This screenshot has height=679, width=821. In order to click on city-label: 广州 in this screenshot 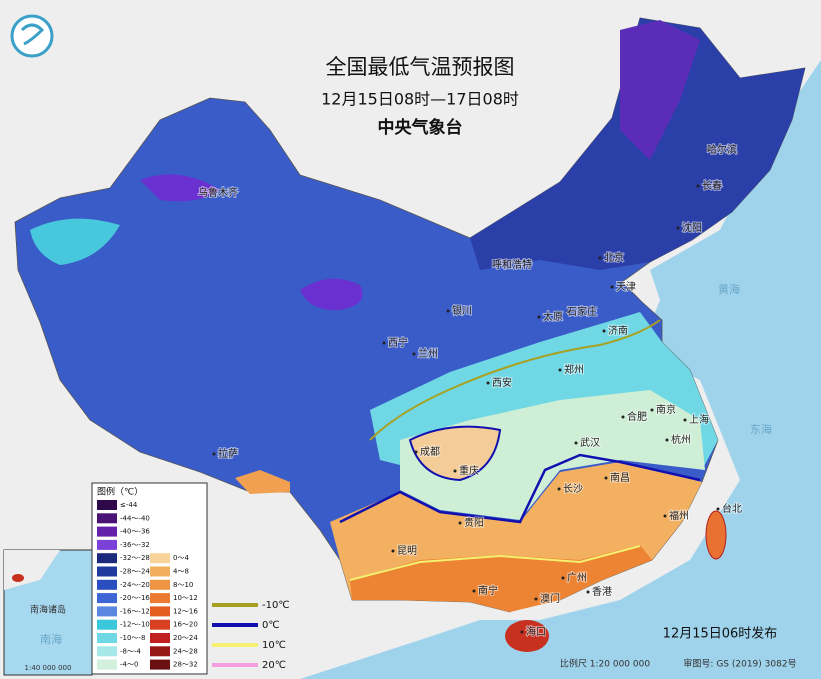, I will do `click(577, 578)`.